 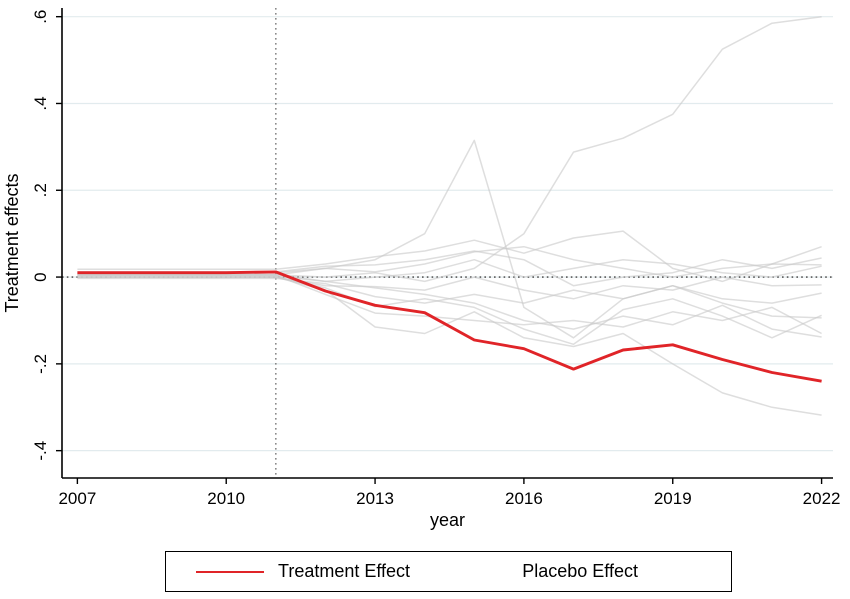 What do you see at coordinates (40, 190) in the screenshot?
I see `y-tick-label: .2` at bounding box center [40, 190].